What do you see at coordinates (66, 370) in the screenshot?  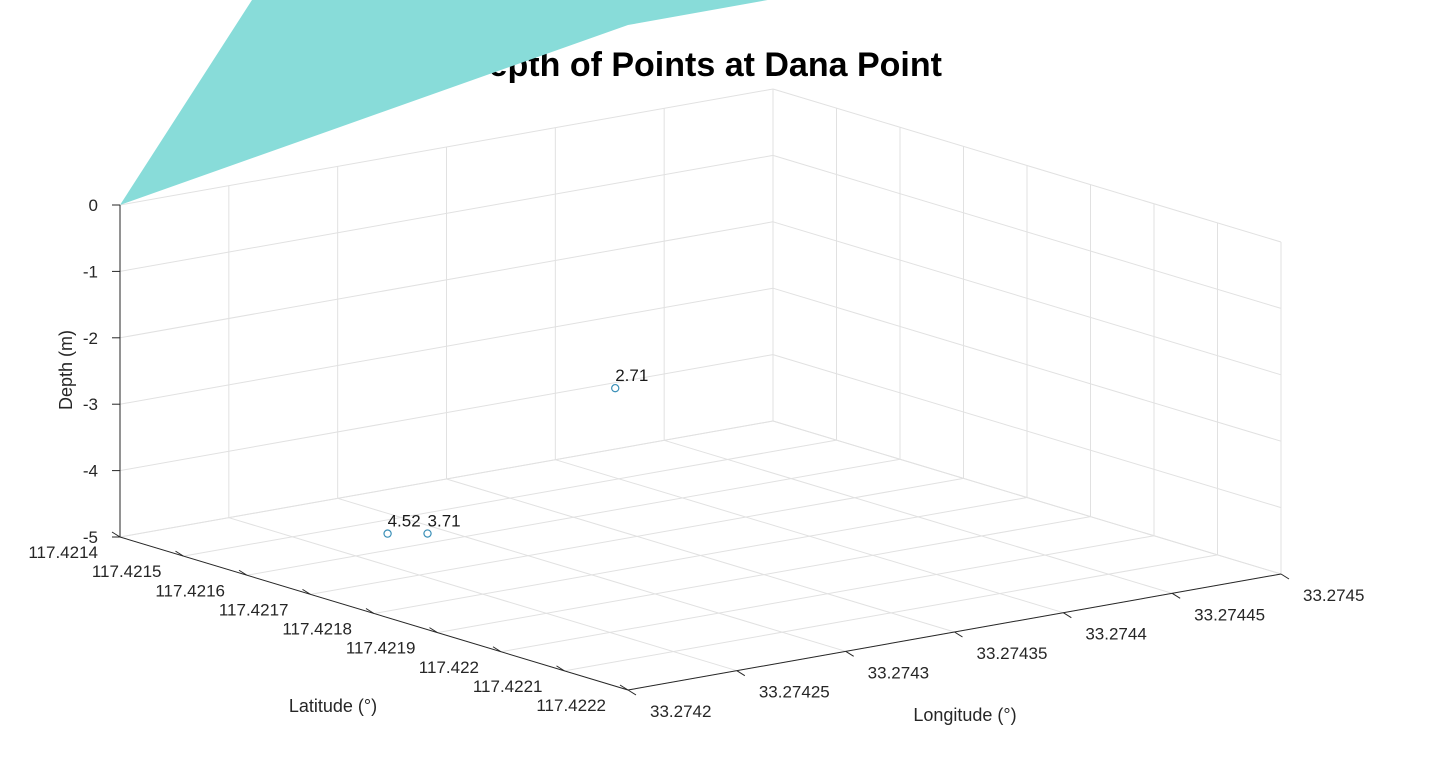 I see `z-axis-label: Depth (m)` at bounding box center [66, 370].